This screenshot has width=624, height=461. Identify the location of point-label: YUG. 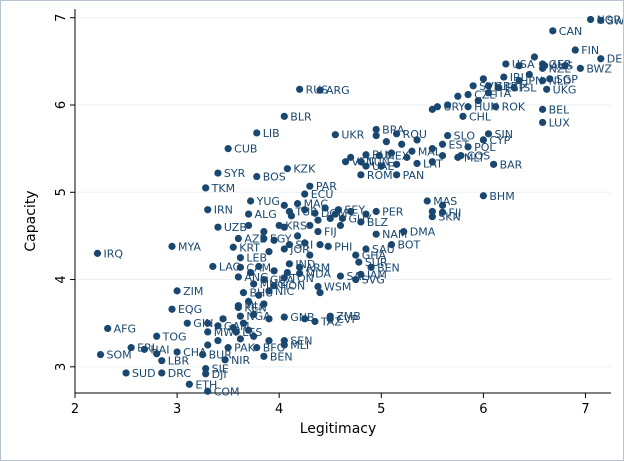
(268, 201).